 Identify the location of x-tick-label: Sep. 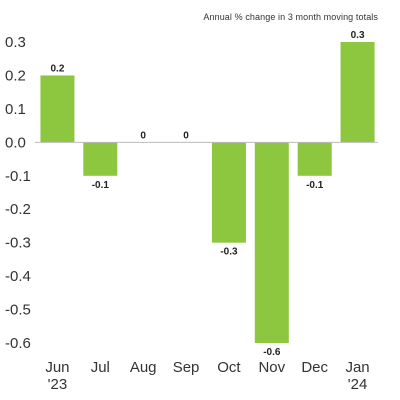
(186, 367).